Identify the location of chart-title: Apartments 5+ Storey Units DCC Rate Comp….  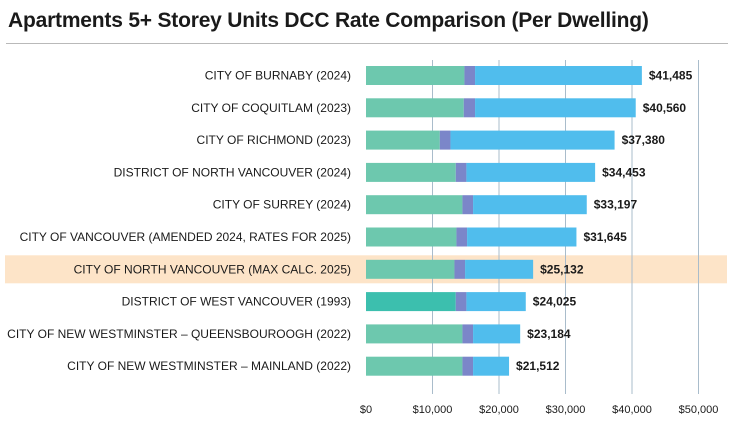
(328, 20).